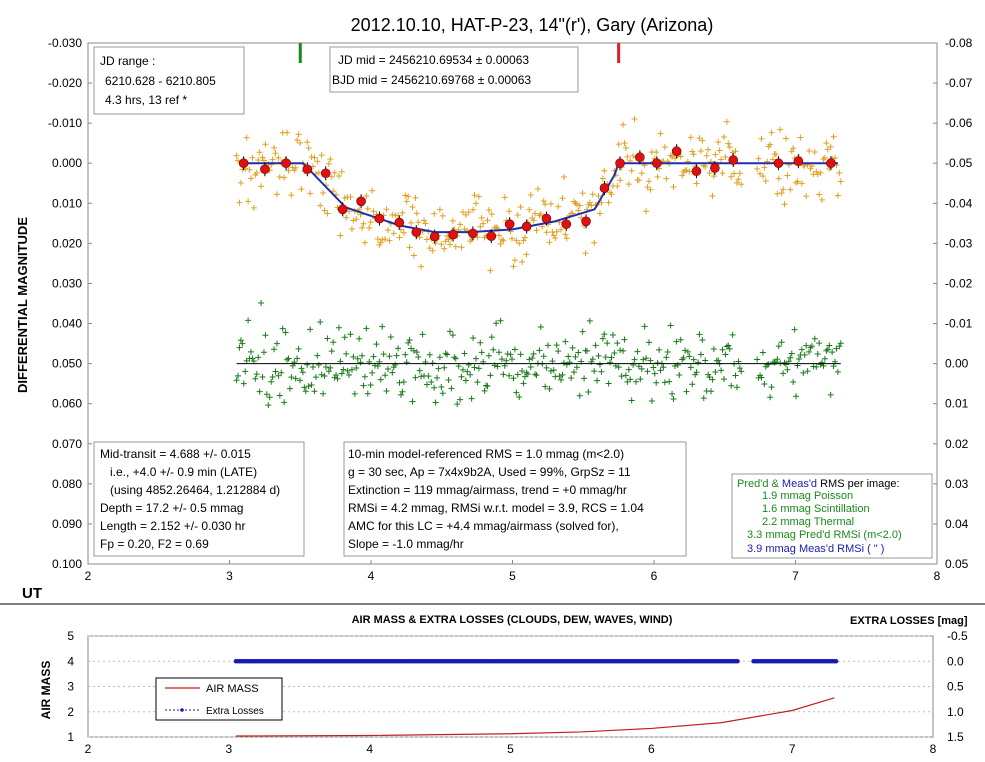 Image resolution: width=985 pixels, height=762 pixels. What do you see at coordinates (146, 100) in the screenshot?
I see `jd-range-line-3: 4.3 hrs, 13 ref *` at bounding box center [146, 100].